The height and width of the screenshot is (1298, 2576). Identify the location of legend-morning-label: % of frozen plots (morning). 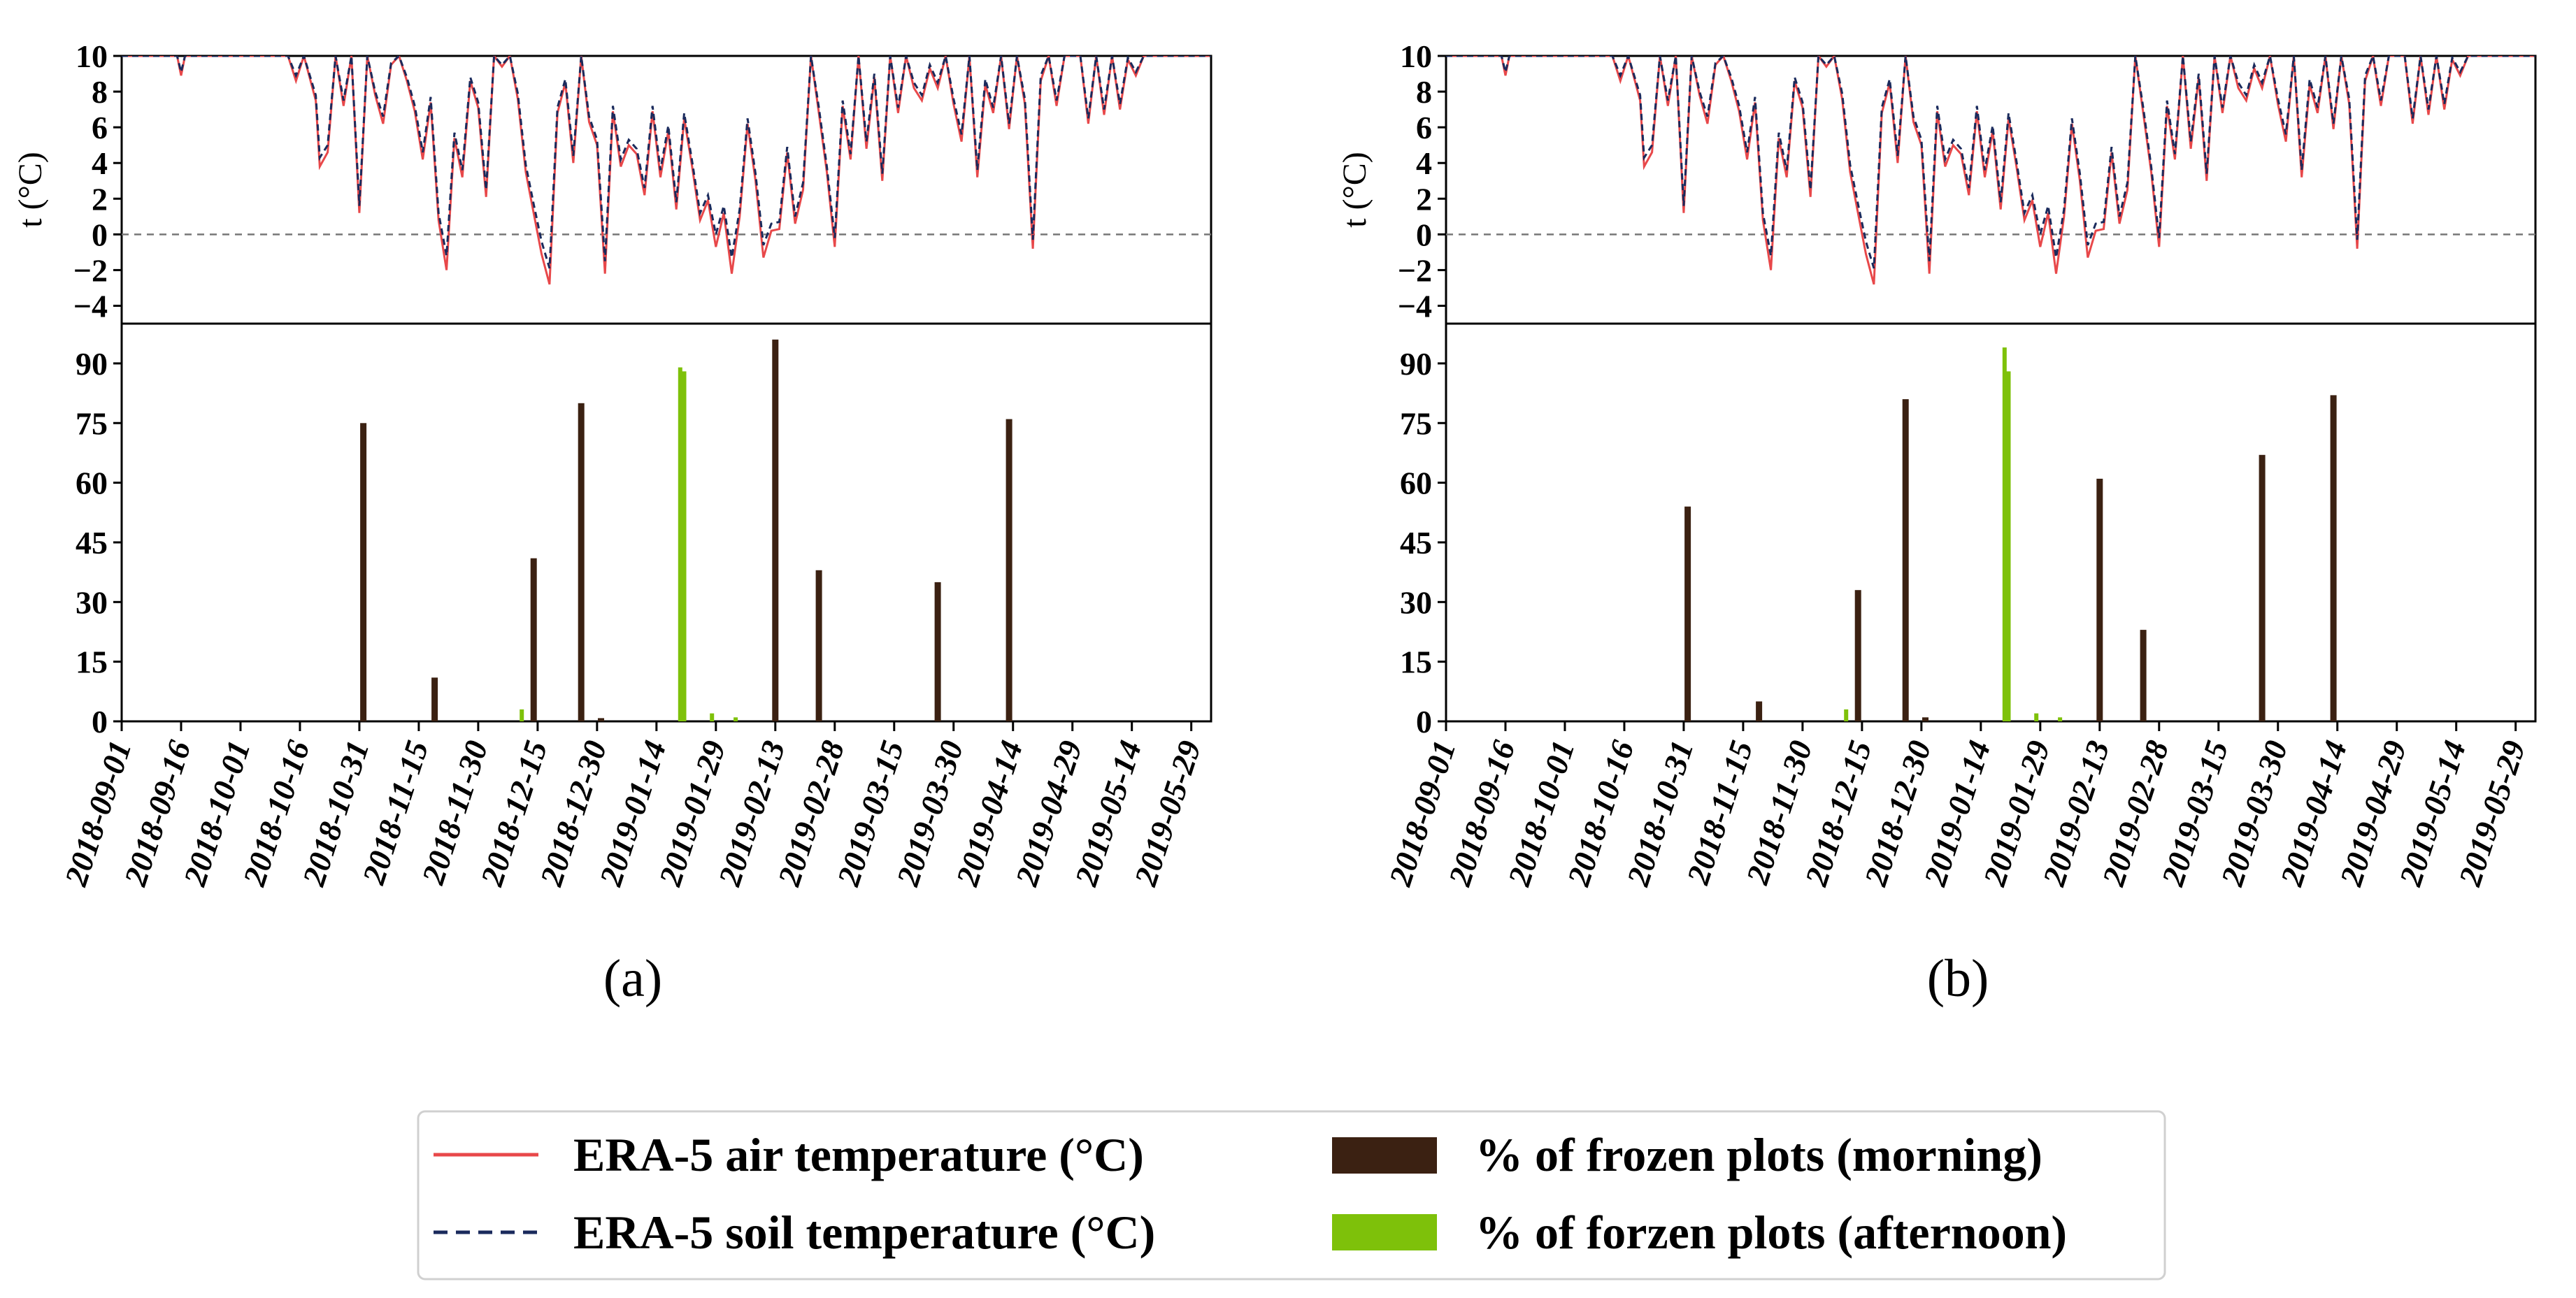
(1758, 1154).